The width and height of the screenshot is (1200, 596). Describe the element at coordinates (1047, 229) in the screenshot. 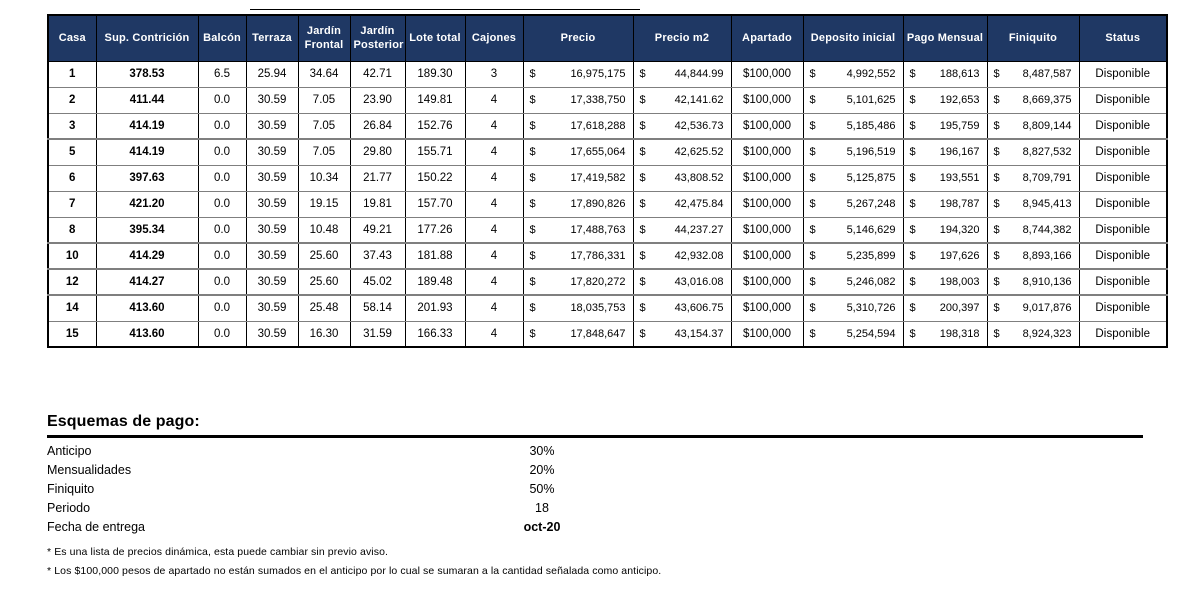

I see `currency-value: 8,744,382` at that location.